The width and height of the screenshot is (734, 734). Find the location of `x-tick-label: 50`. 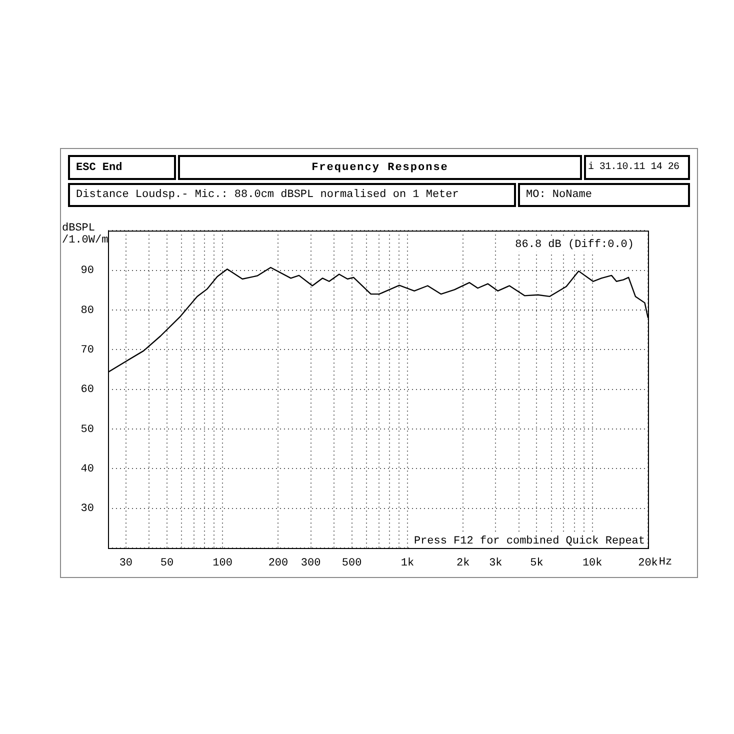

x-tick-label: 50 is located at coordinates (167, 564).